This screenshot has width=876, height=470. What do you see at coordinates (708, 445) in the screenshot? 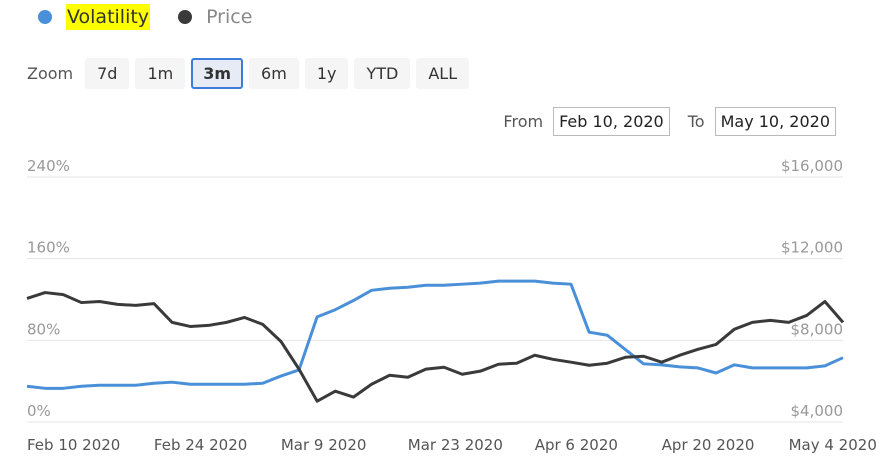
I see `x-tick-label: Apr 20 2020` at bounding box center [708, 445].